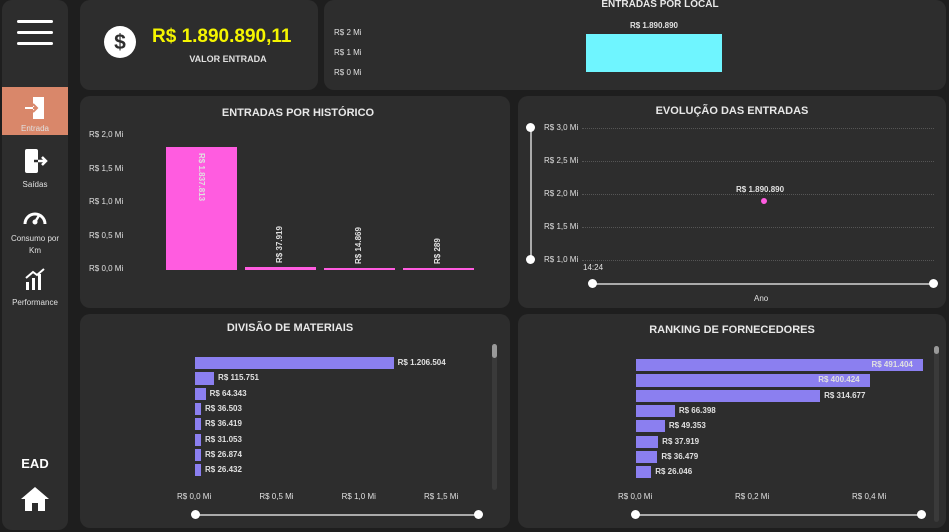 The height and width of the screenshot is (532, 949). I want to click on performance-chart-icon, so click(35, 279).